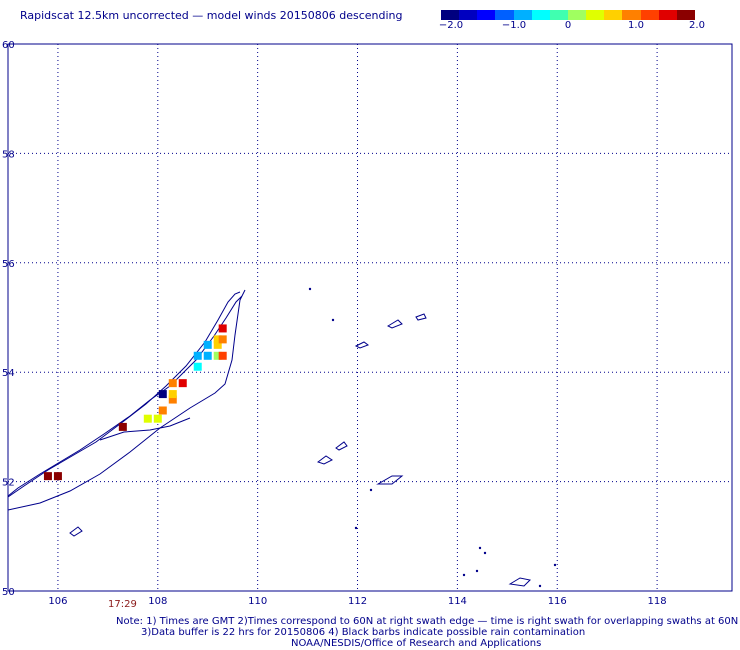 Image resolution: width=740 pixels, height=650 pixels. I want to click on swath-time-label: 17:29, so click(122, 604).